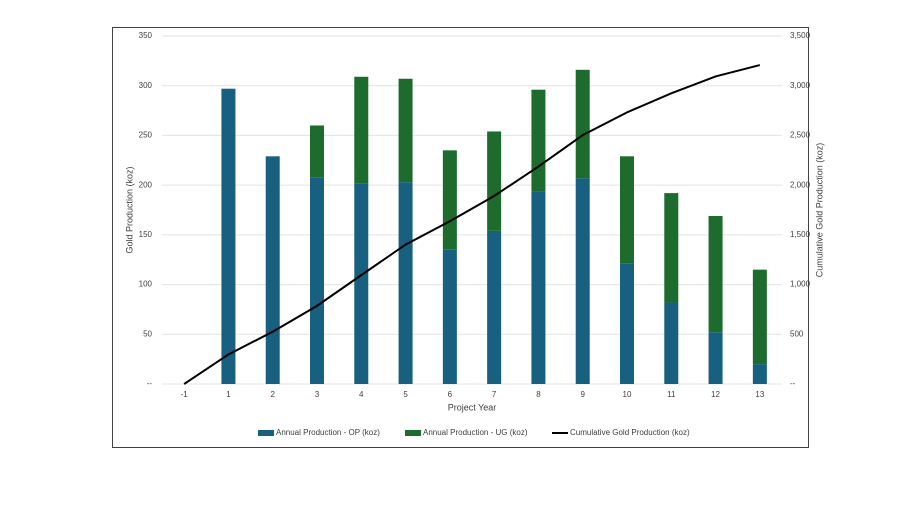  I want to click on x-tick-label: 10, so click(627, 394).